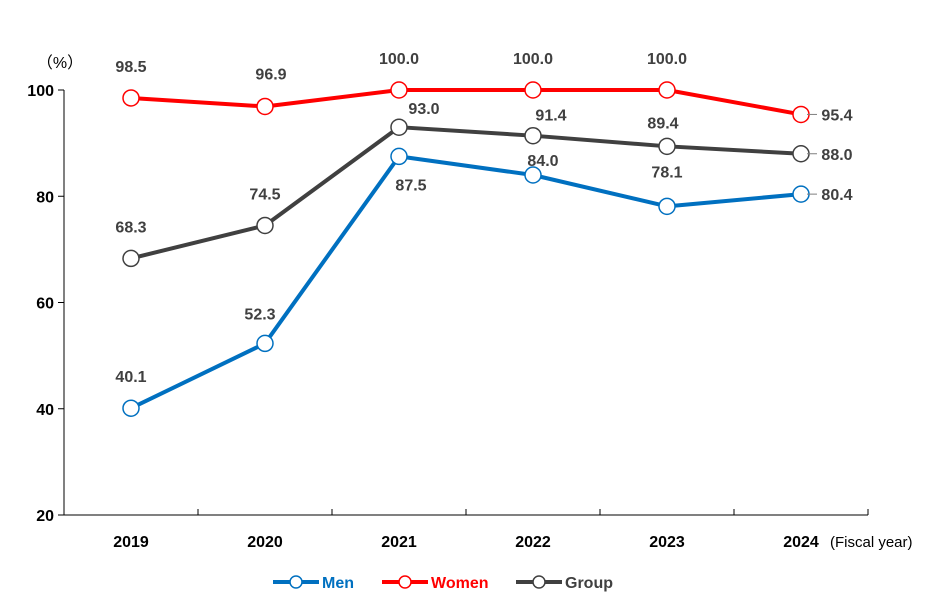 The image size is (948, 615). Describe the element at coordinates (338, 583) in the screenshot. I see `legend-label-men: Men` at that location.